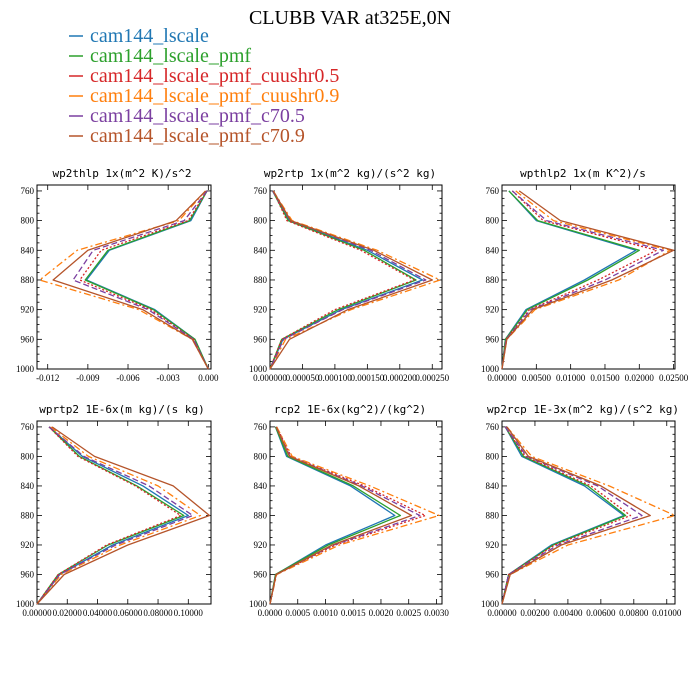  Describe the element at coordinates (121, 173) in the screenshot. I see `panel-title: wp2thlp 1x(m^2 K)/s^2` at that location.